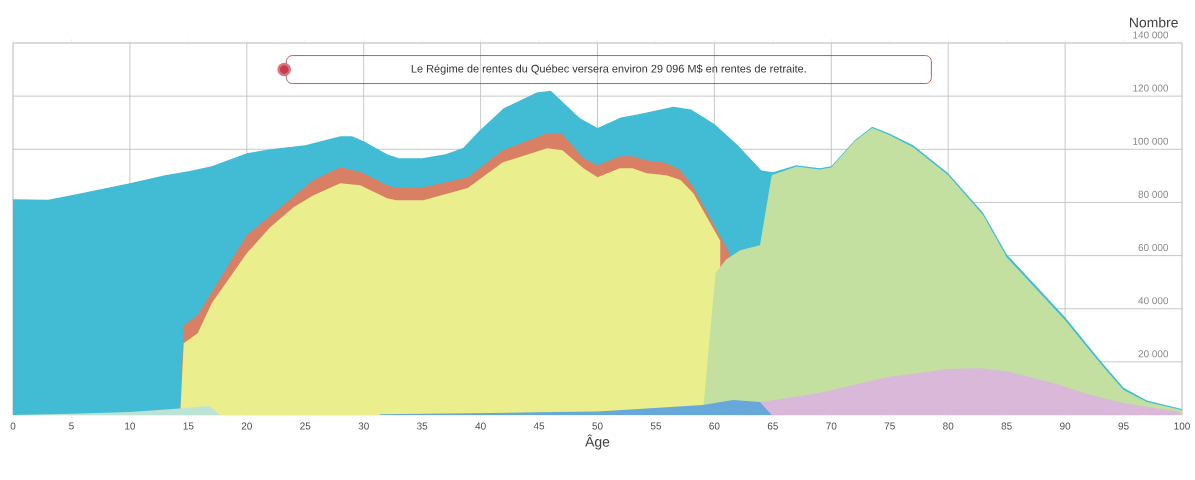 This screenshot has width=1195, height=480. What do you see at coordinates (714, 426) in the screenshot?
I see `x-tick-label: 60` at bounding box center [714, 426].